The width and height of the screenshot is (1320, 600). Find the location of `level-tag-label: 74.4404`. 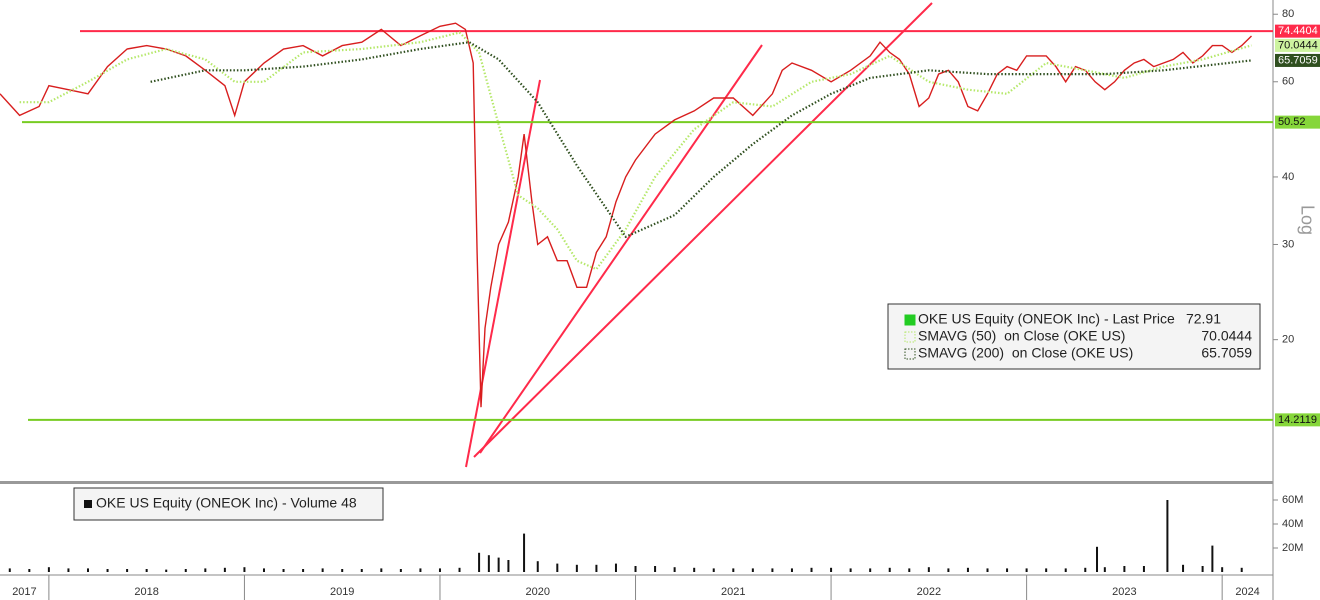

level-tag-label: 74.4404 is located at coordinates (1298, 31).